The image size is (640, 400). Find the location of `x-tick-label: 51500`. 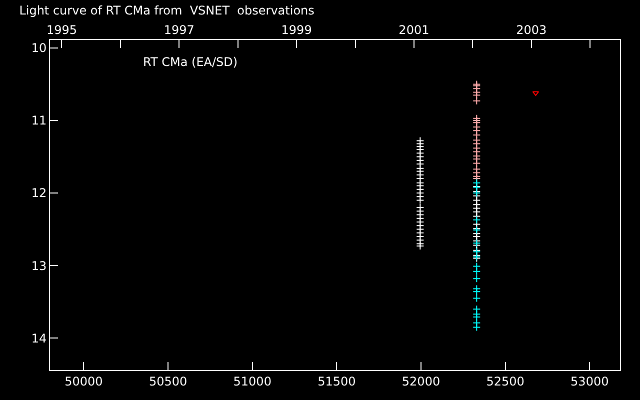

x-tick-label: 51500 is located at coordinates (337, 381).